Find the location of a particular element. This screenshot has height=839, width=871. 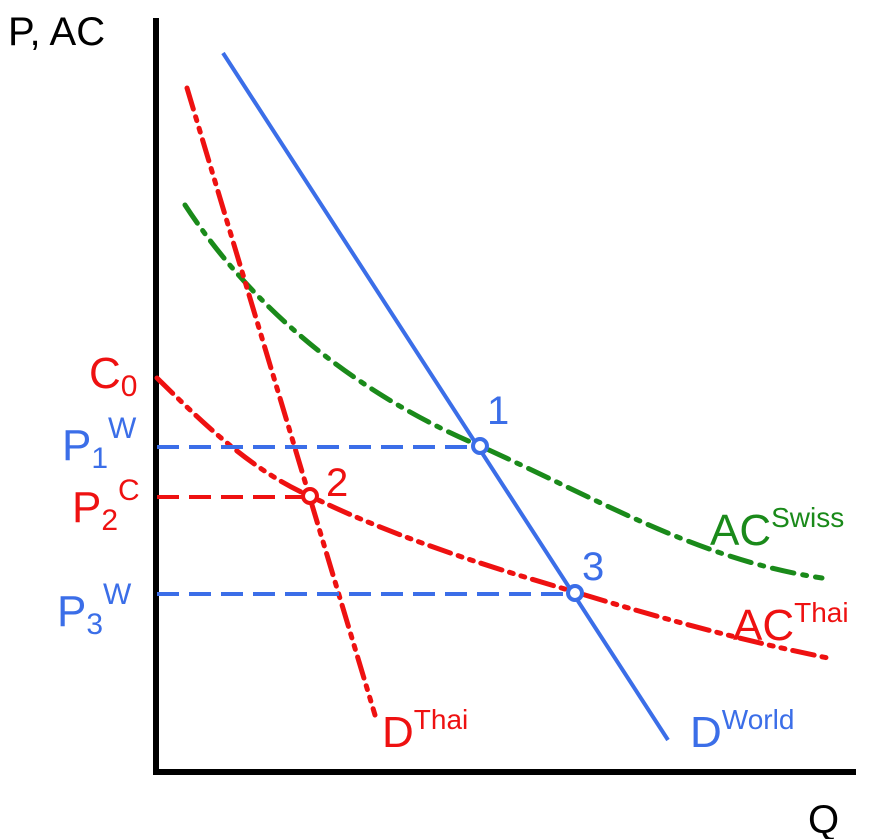

ac-thai-label: ACThai is located at coordinates (791, 623).